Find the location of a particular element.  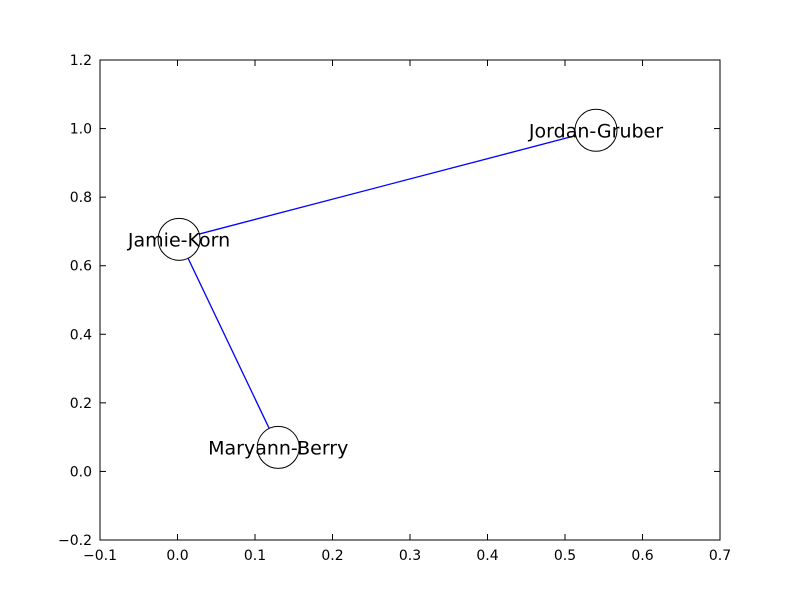

x-tick-label: 0.1 is located at coordinates (255, 556).